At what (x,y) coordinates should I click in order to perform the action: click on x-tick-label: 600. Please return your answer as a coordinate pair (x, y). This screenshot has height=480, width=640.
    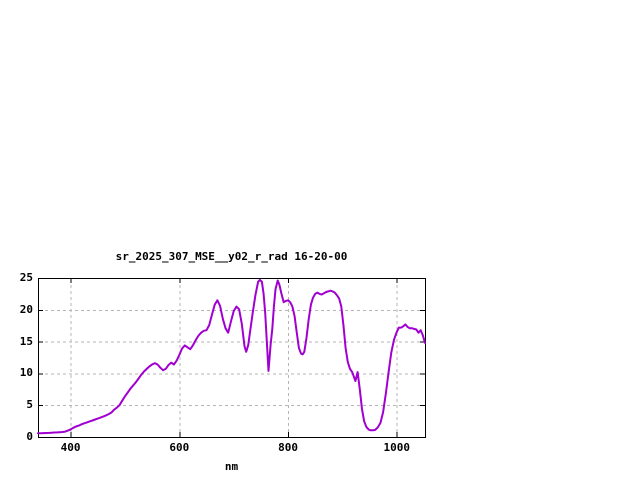
    Looking at the image, I should click on (179, 447).